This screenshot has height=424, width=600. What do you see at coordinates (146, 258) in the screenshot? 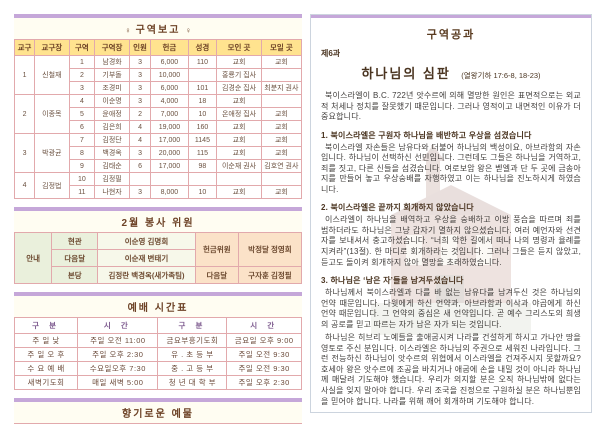
I see `names-cell: 이순재 변태기` at bounding box center [146, 258].